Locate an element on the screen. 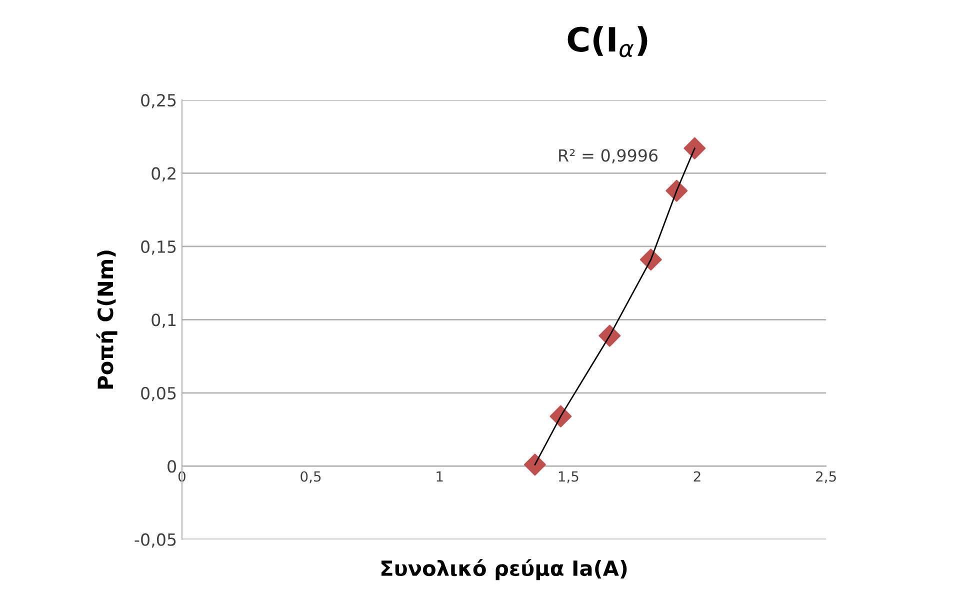 The width and height of the screenshot is (973, 606). y-tick-label: 0 is located at coordinates (172, 466).